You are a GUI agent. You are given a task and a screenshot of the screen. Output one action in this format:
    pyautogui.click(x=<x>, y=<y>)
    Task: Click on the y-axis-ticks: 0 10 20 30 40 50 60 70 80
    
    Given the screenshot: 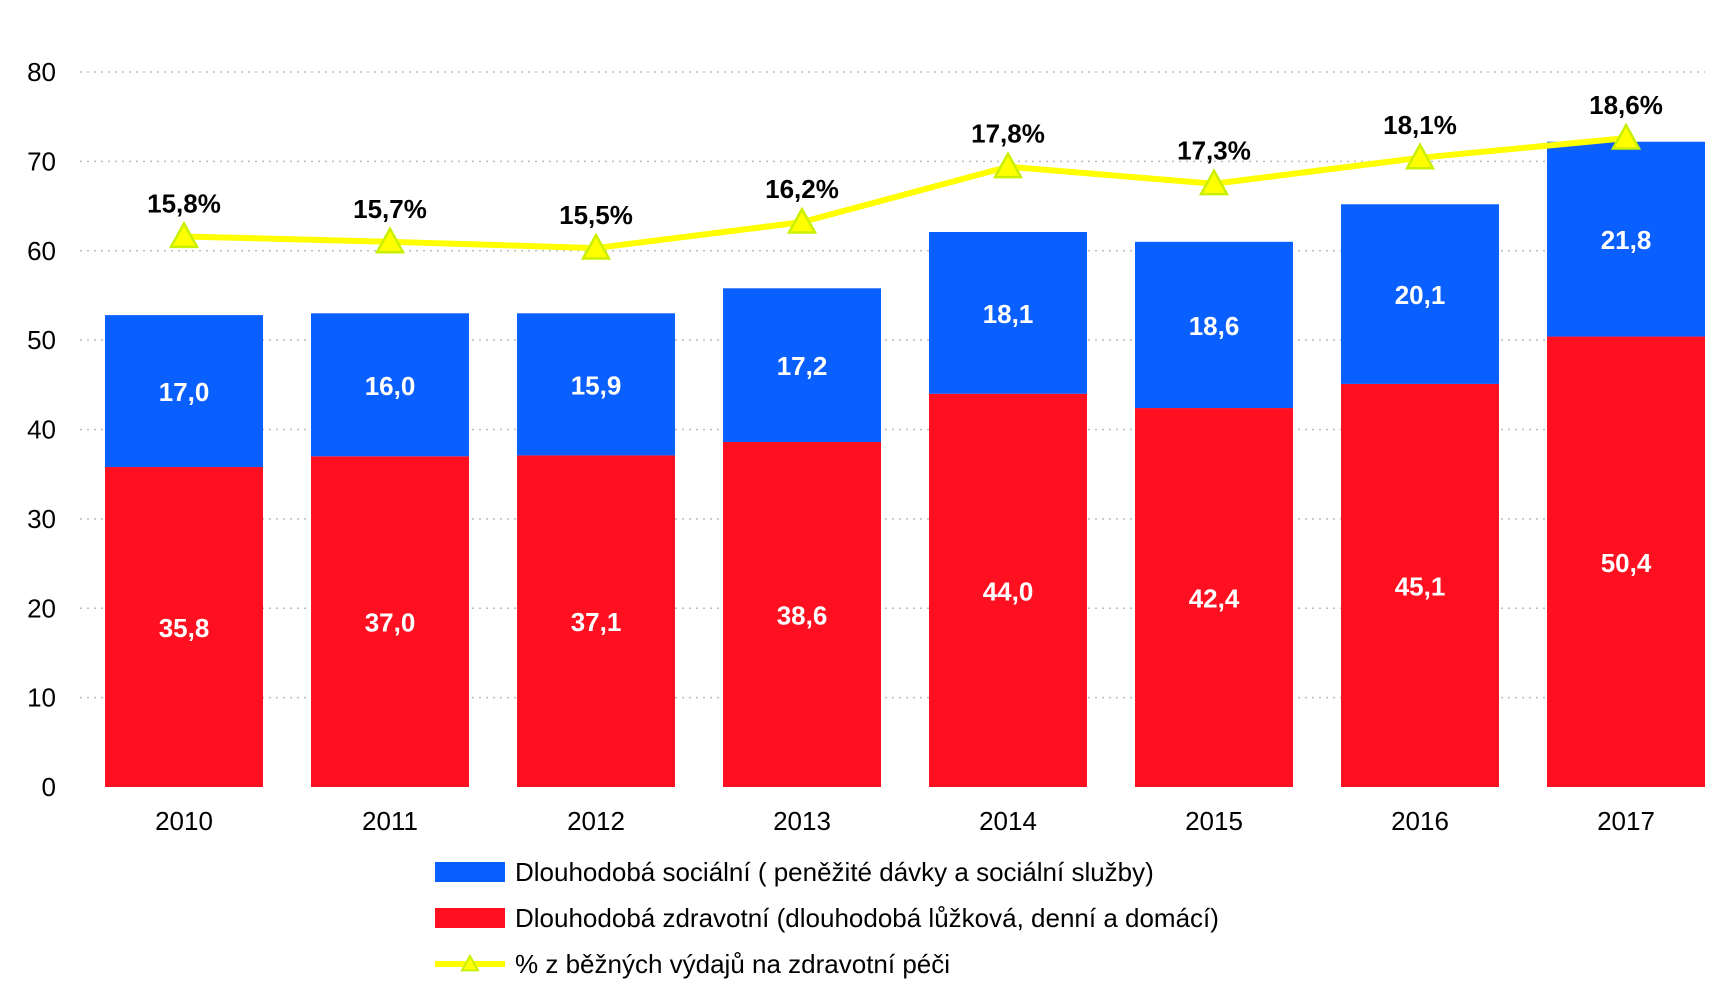 What is the action you would take?
    pyautogui.click(x=41, y=429)
    